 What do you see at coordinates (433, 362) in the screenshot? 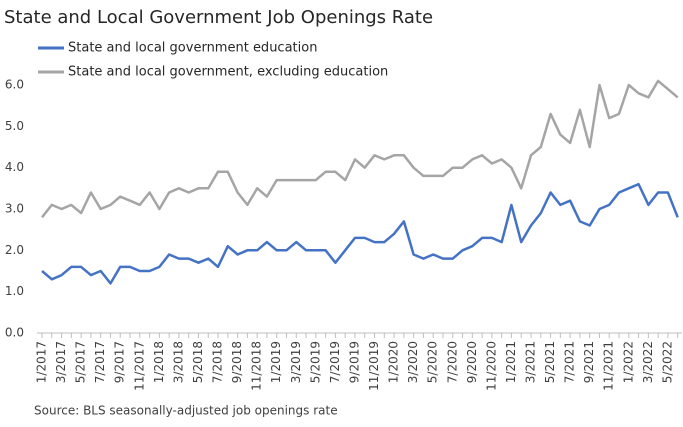
I see `x-tick-label: 5/2020` at bounding box center [433, 362].